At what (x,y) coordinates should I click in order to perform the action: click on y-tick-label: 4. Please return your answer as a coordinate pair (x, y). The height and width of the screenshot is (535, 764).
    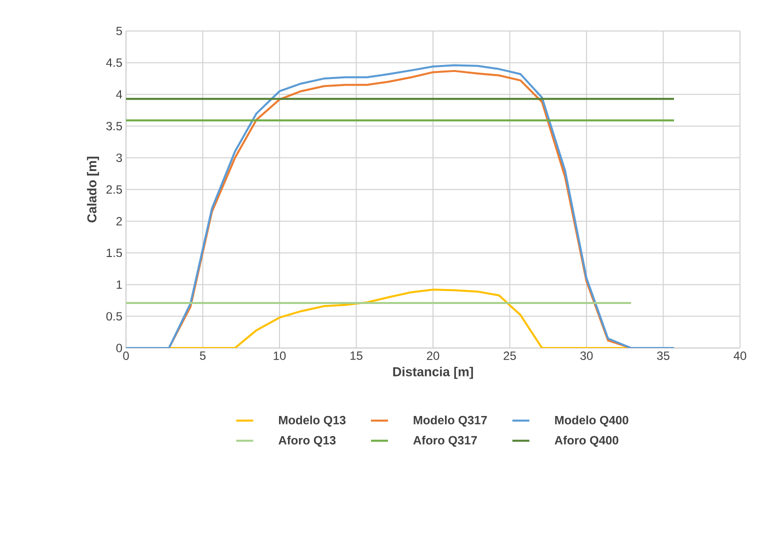
    Looking at the image, I should click on (119, 94).